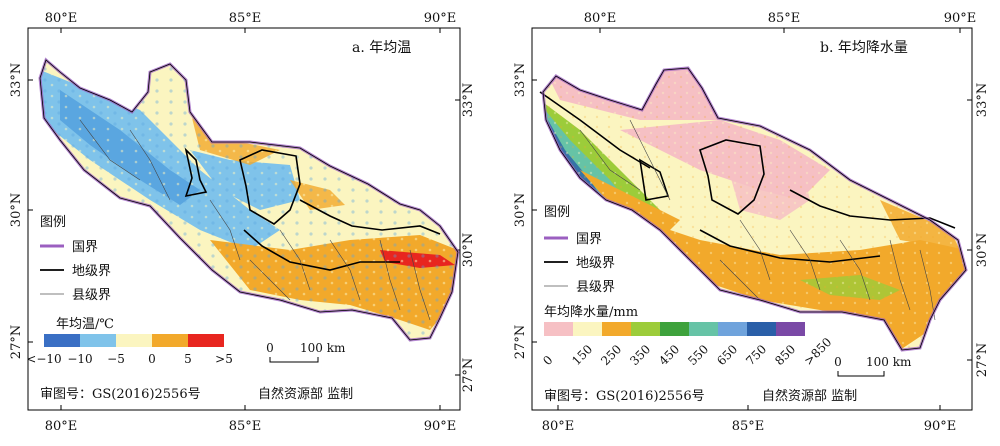  Describe the element at coordinates (43, 359) in the screenshot. I see `colorbar-label: <−10` at that location.